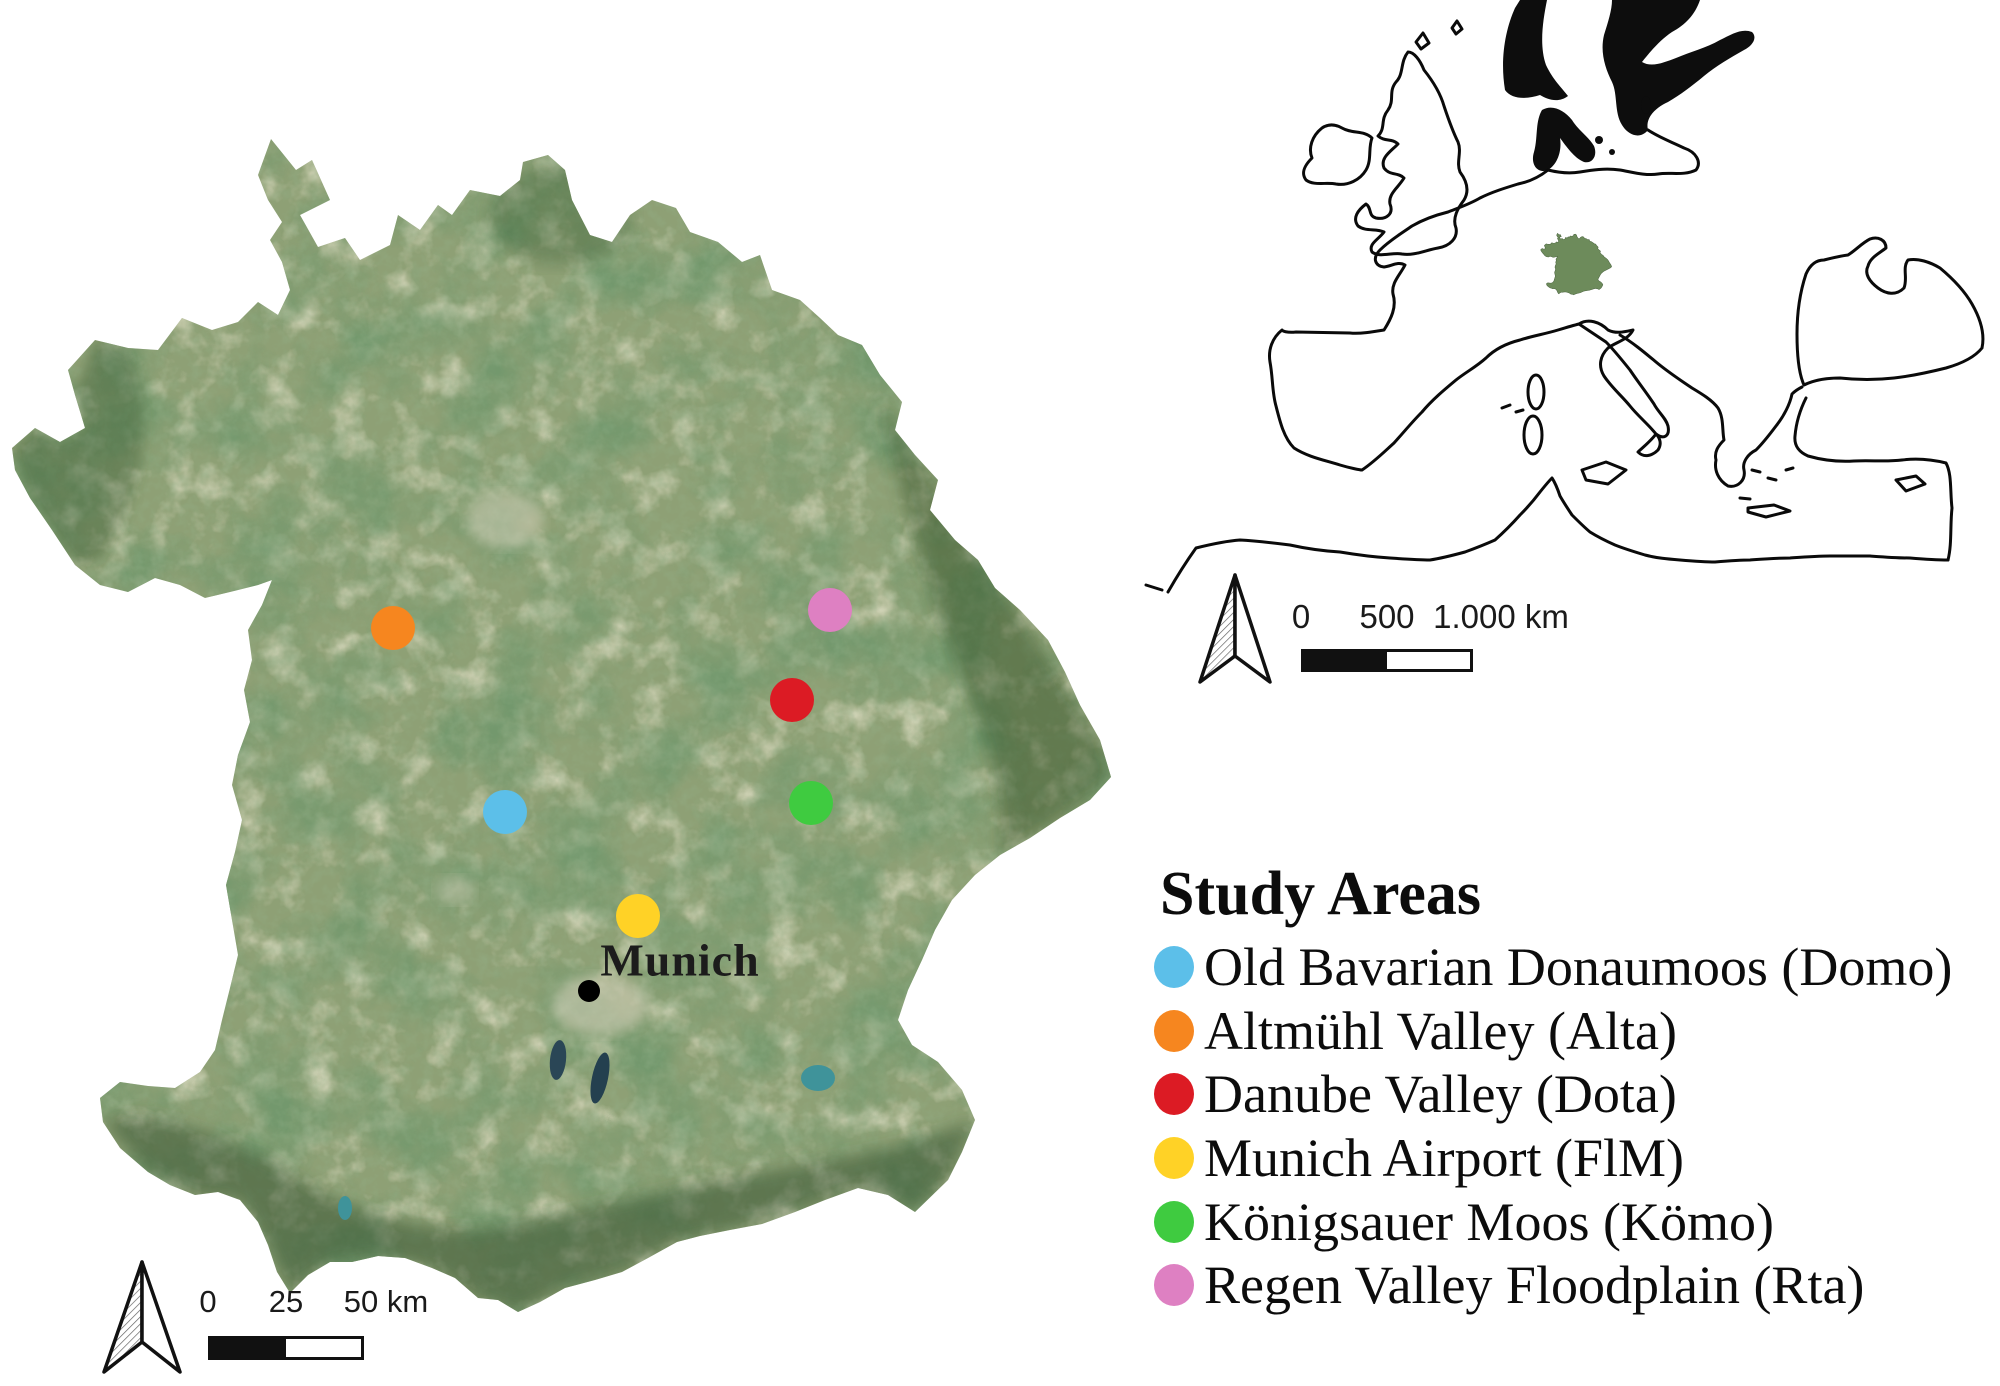 The width and height of the screenshot is (2000, 1386). Describe the element at coordinates (1910, 483) in the screenshot. I see `cyprus-outline` at that location.